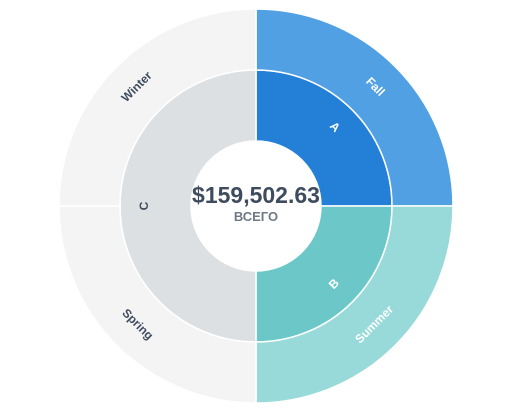 The height and width of the screenshot is (414, 515). Describe the element at coordinates (256, 216) in the screenshot. I see `total-caption: ВСЕГО` at that location.